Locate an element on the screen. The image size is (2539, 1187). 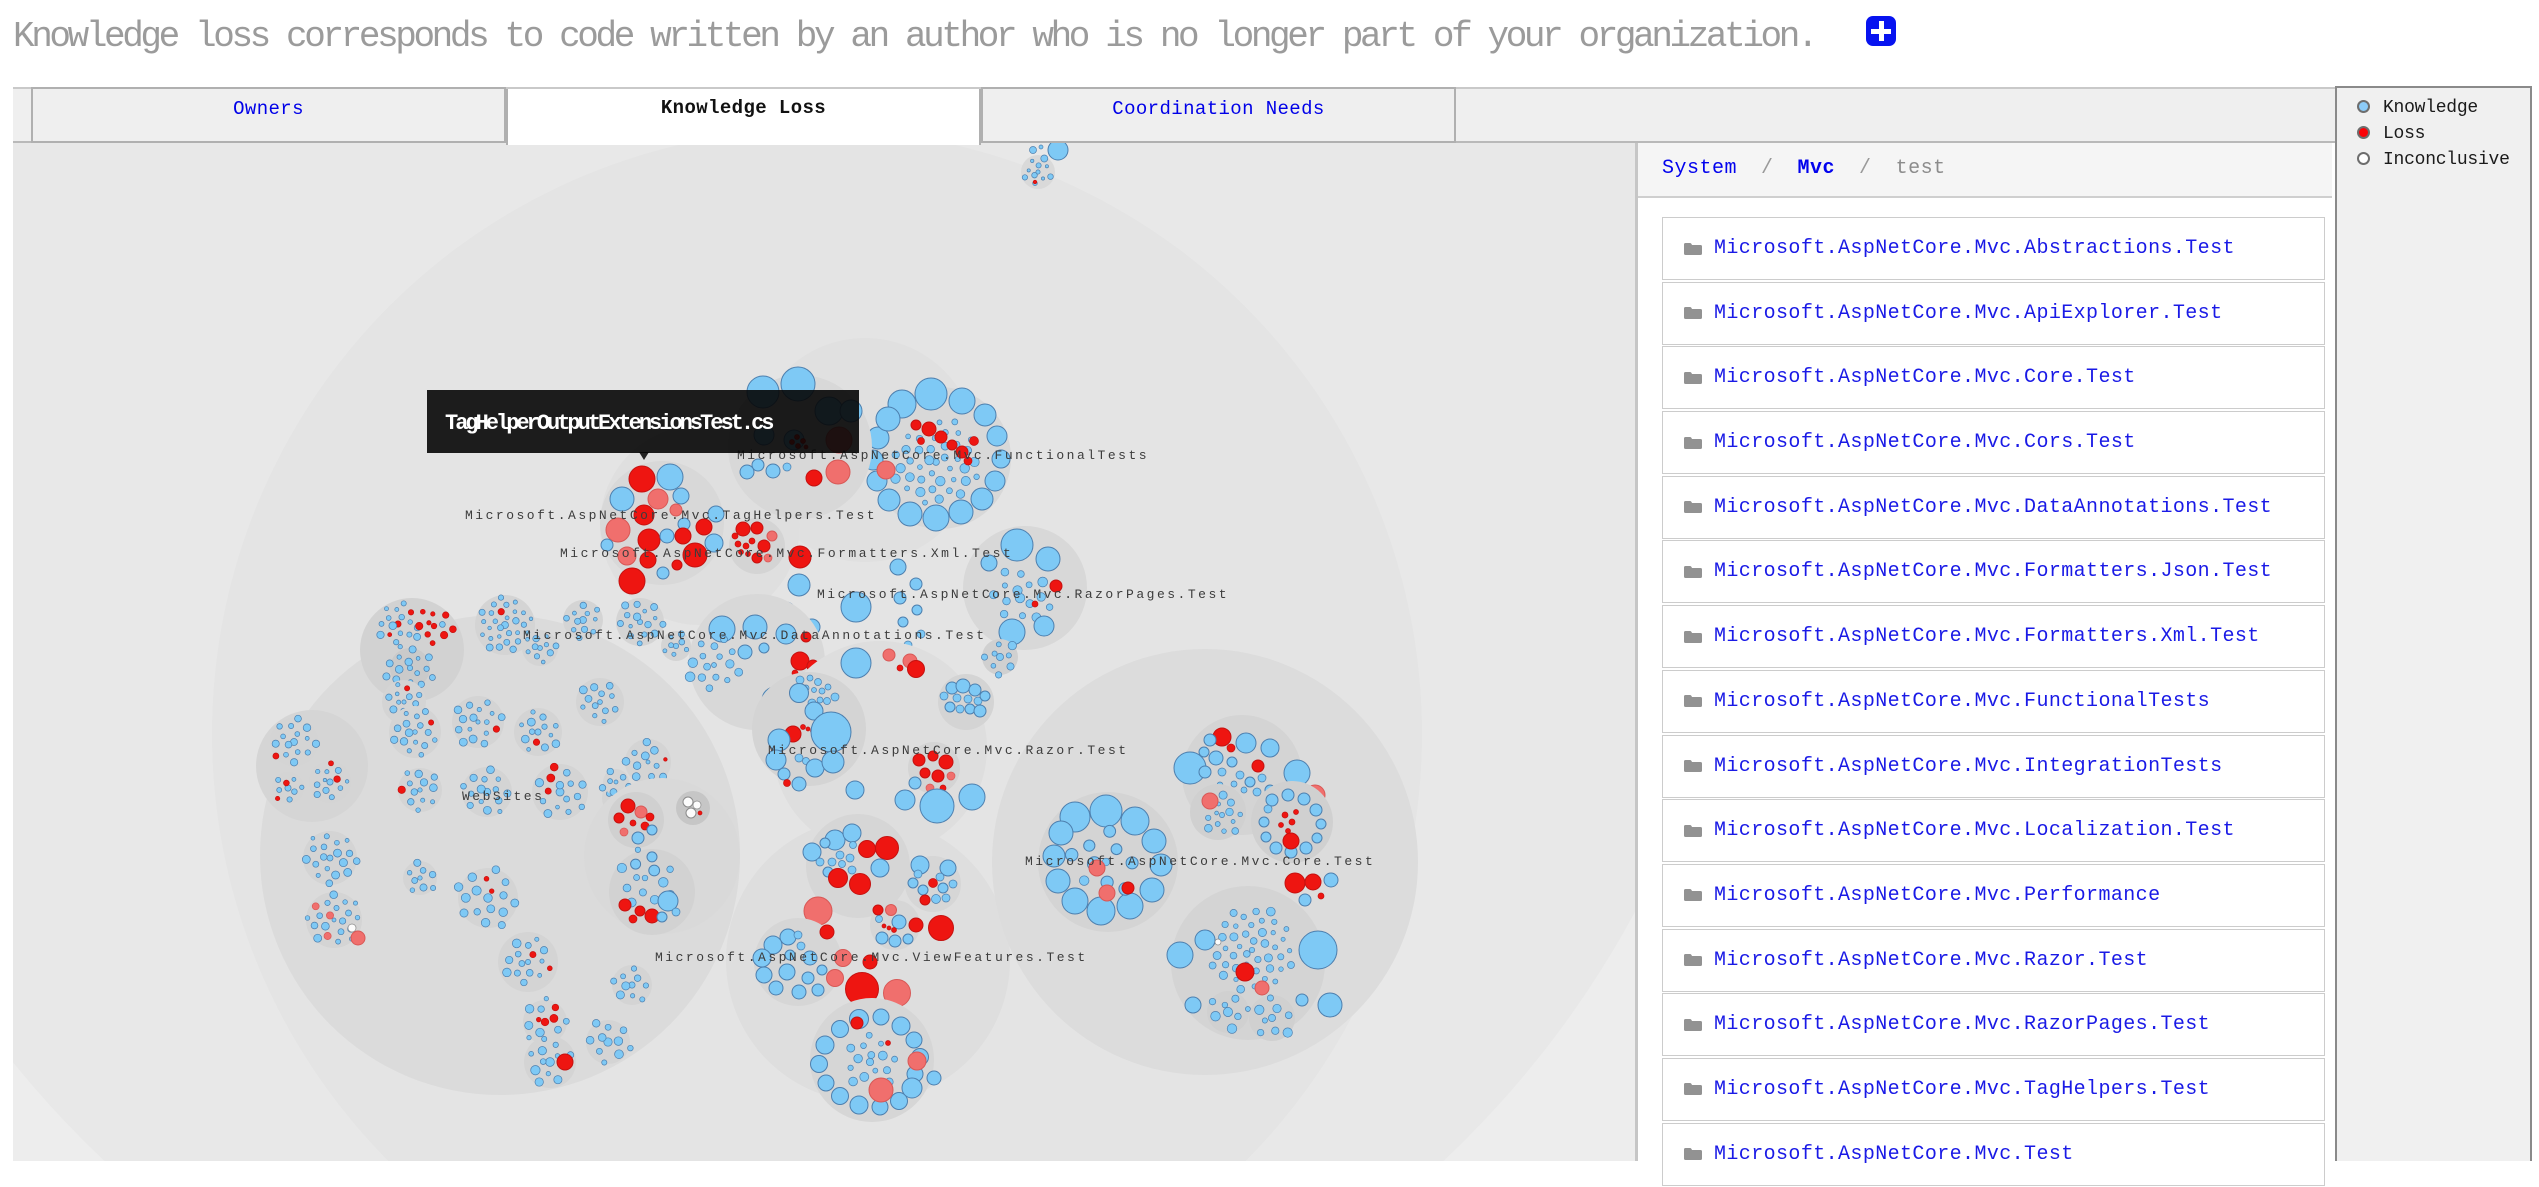
svg-text:TagHelperOutputExtensionsTest.: TagHelperOutputExtensionsTest.cs is located at coordinates (609, 423).